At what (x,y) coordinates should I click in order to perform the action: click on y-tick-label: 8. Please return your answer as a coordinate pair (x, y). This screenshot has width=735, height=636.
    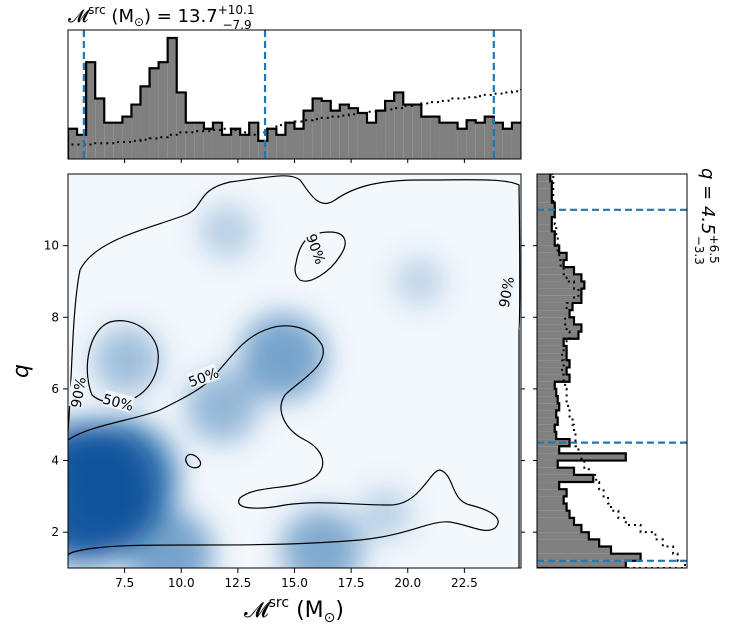
    Looking at the image, I should click on (55, 317).